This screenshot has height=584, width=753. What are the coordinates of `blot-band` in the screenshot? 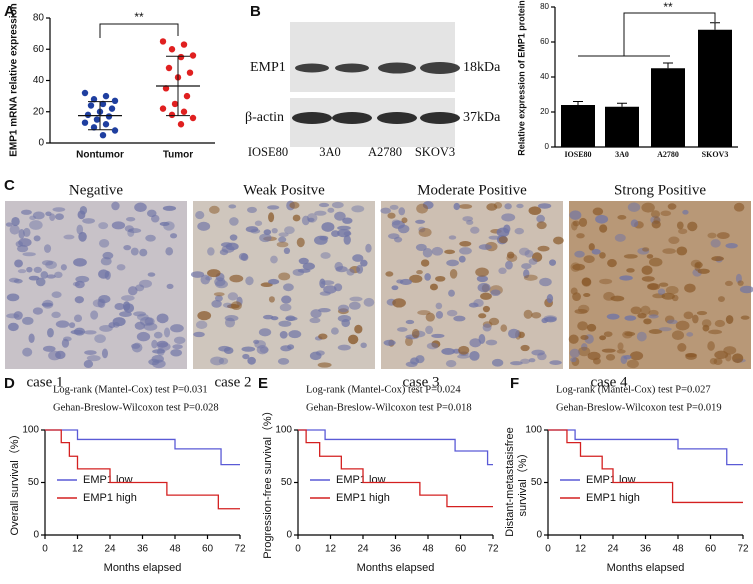 It's located at (440, 118).